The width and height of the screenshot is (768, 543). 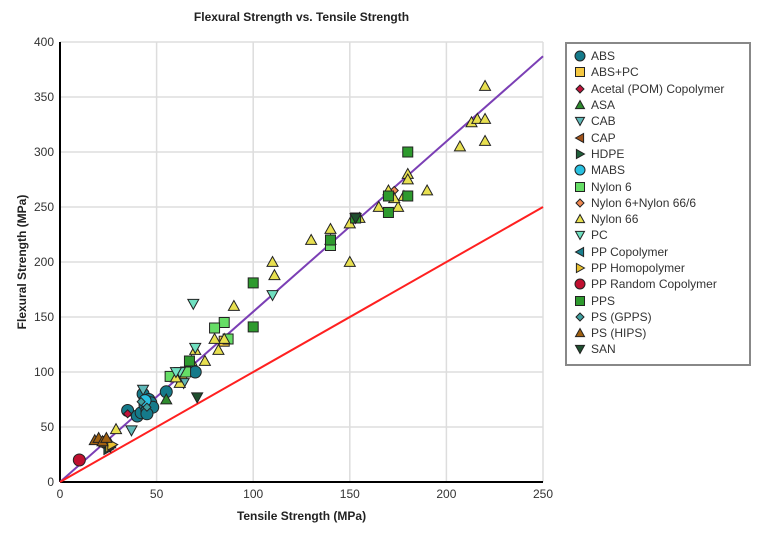 I want to click on data-point-san, so click(x=355, y=219).